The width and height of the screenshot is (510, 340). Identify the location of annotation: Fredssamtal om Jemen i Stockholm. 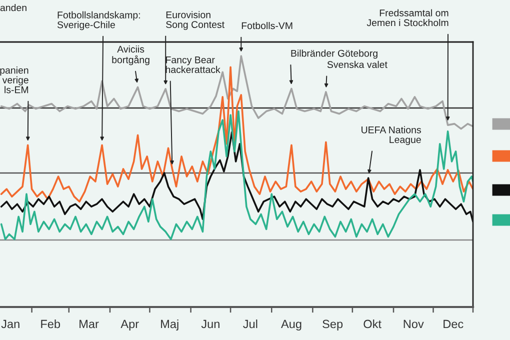
(407, 17).